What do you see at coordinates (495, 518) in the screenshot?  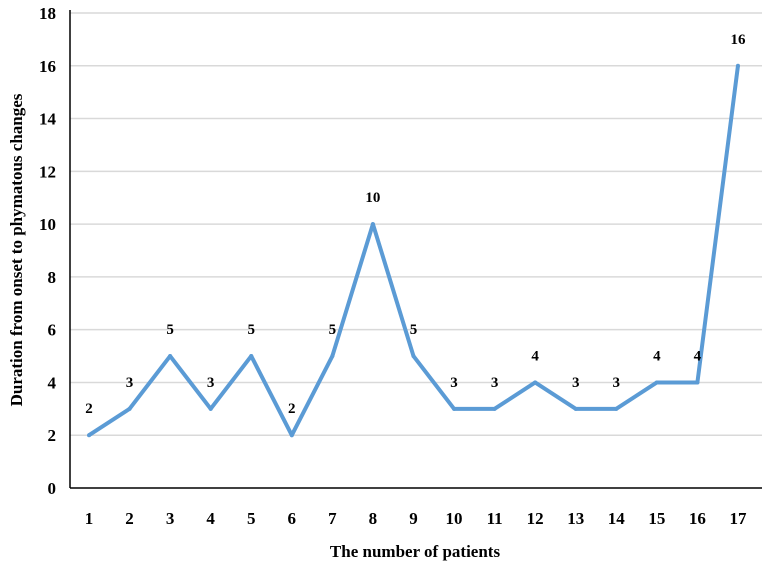 I see `x-tick-label: 11` at bounding box center [495, 518].